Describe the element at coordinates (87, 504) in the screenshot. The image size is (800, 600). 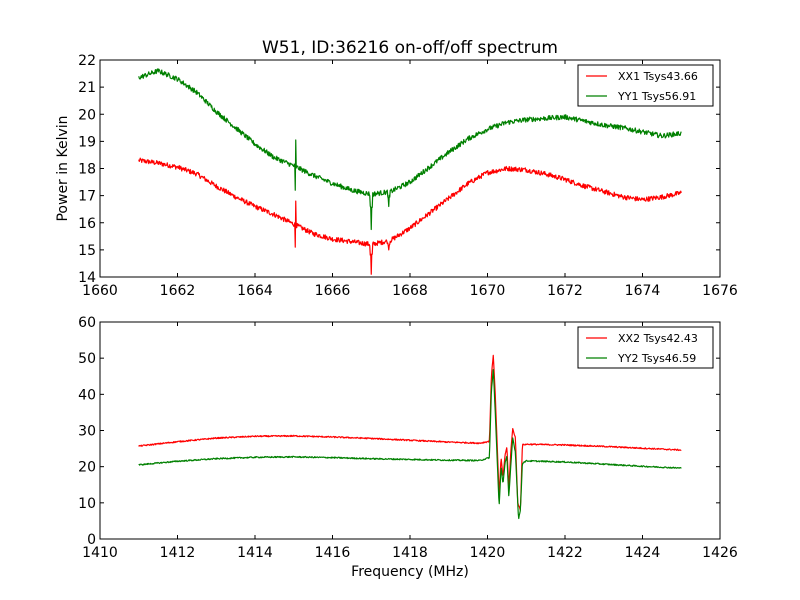
I see `y-tick-label: 10` at that location.